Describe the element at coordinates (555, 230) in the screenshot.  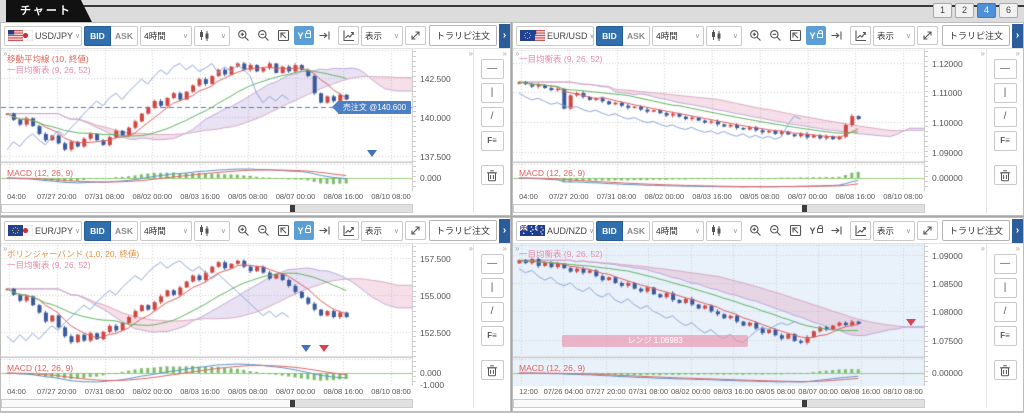
I see `currency-pair-select: AUD/NZD ∨` at that location.